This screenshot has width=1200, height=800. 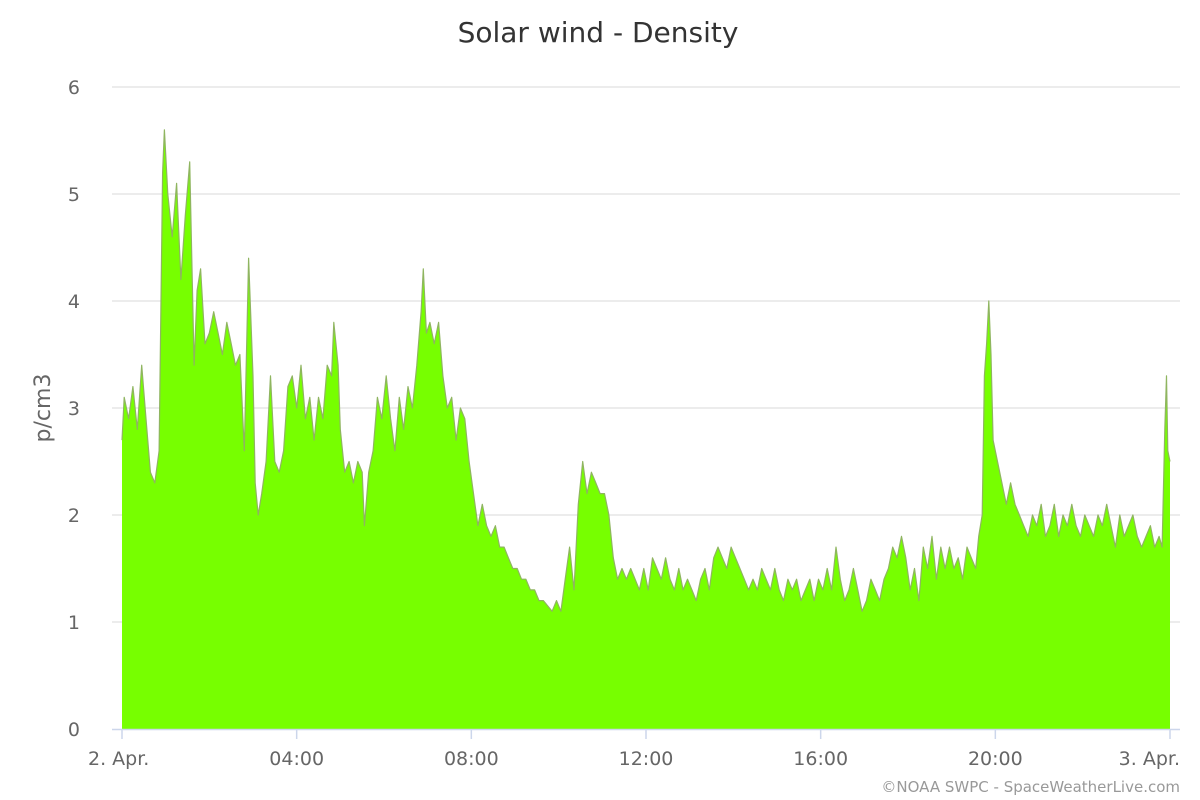 What do you see at coordinates (74, 88) in the screenshot?
I see `y-tick-label: 6` at bounding box center [74, 88].